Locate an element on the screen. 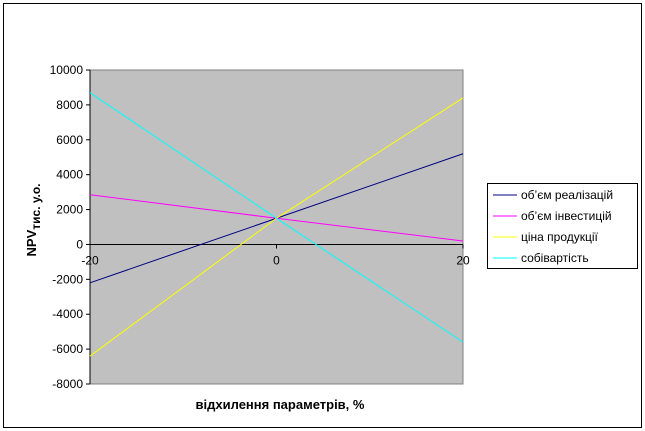  legend-label: ціна продукції is located at coordinates (560, 237).